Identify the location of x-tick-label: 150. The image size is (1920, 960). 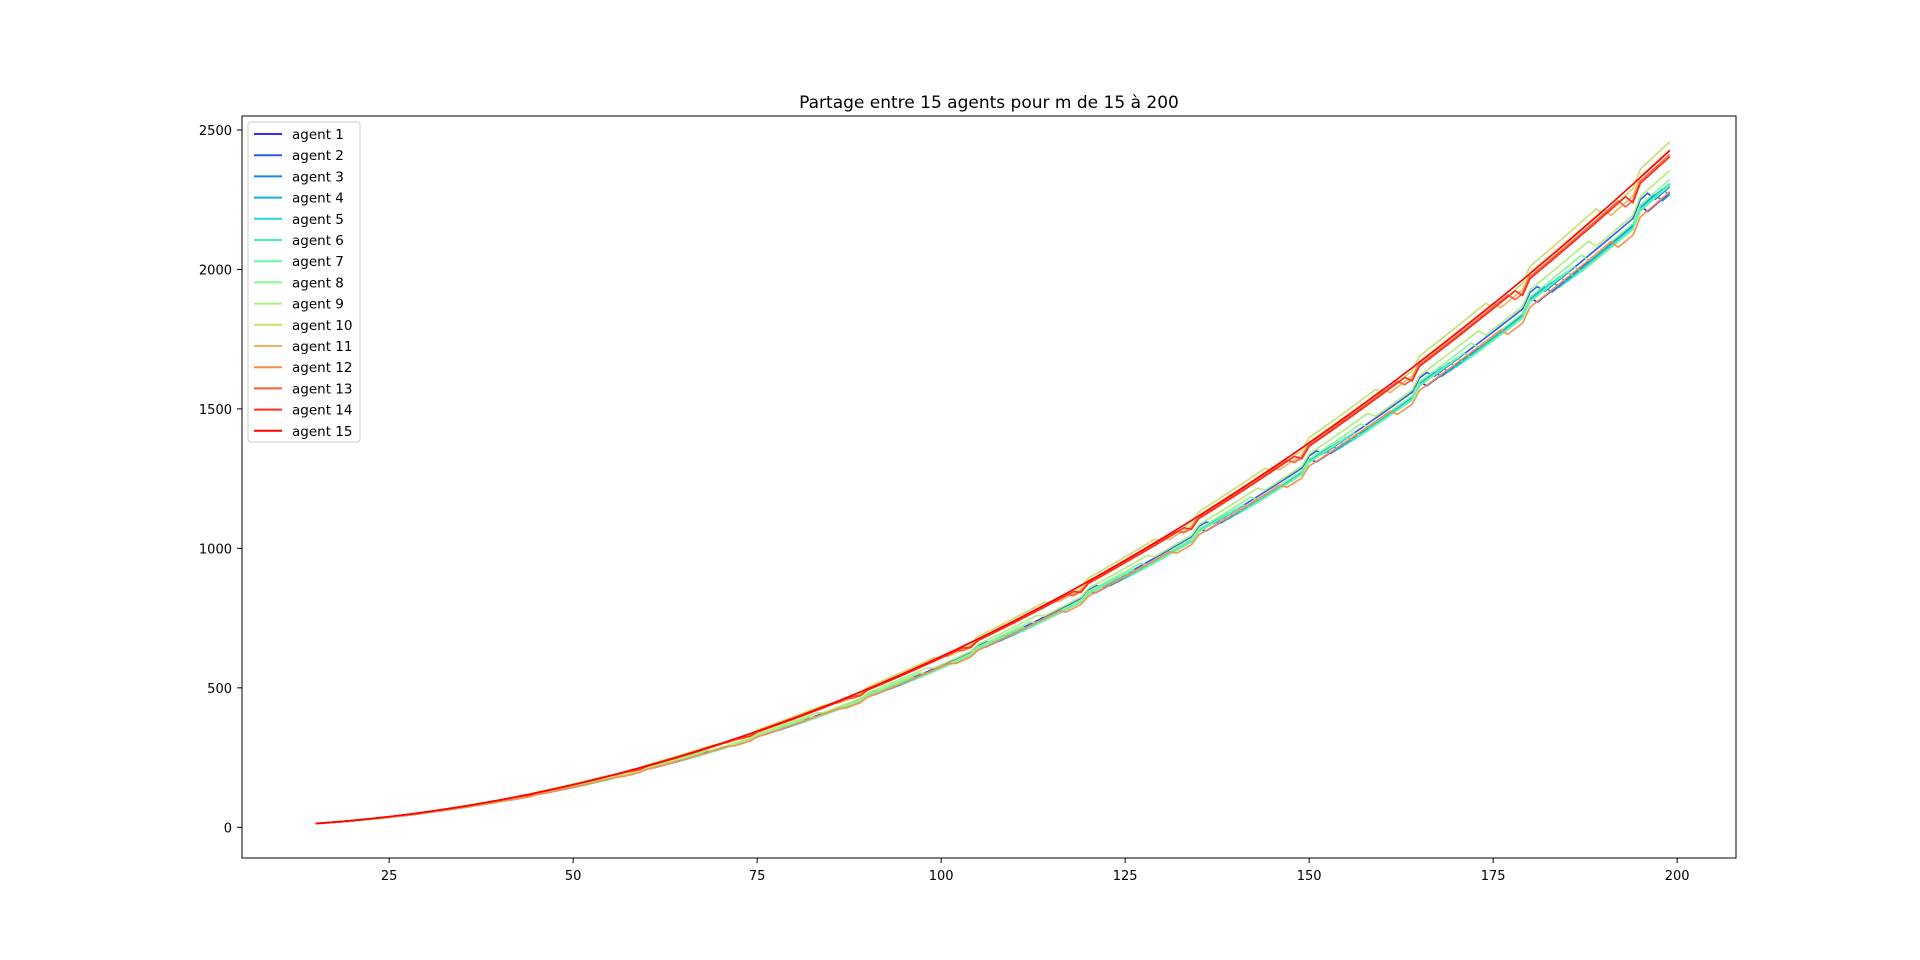
(1309, 876).